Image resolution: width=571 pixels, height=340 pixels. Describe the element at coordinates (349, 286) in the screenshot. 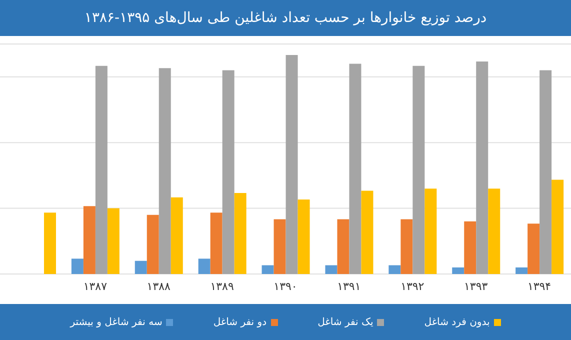

I see `x-tick-label: ۱۳۹۱` at that location.